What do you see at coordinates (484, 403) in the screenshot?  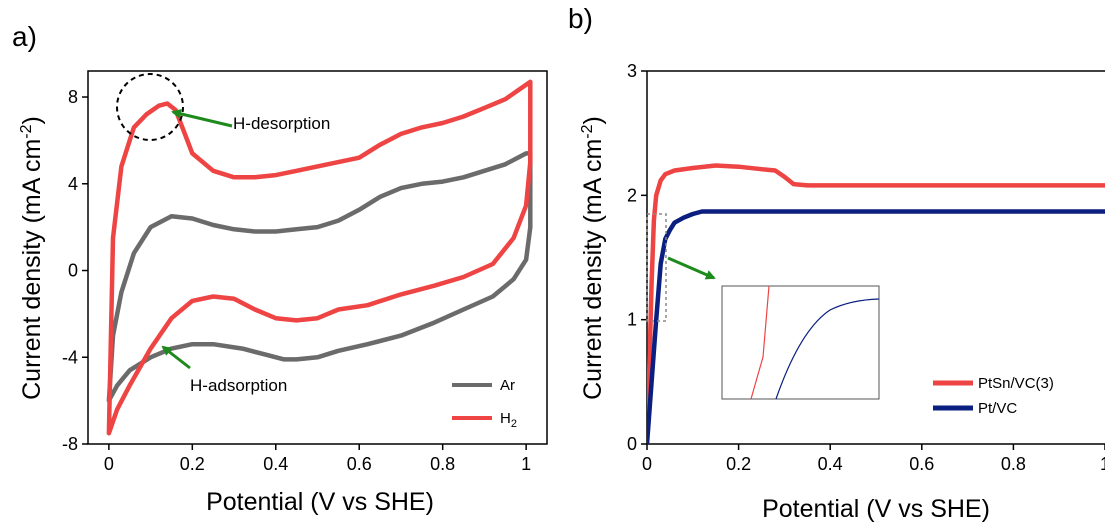 I see `panel-a-legend: Ar H2` at bounding box center [484, 403].